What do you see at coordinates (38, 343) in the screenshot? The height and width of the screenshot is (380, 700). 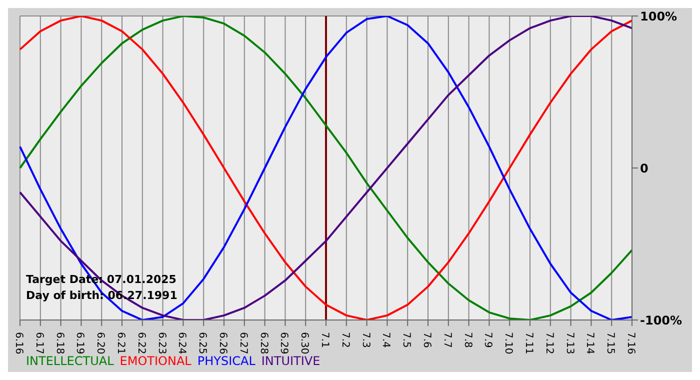 I see `x-tick-label: 6.17` at bounding box center [38, 343].